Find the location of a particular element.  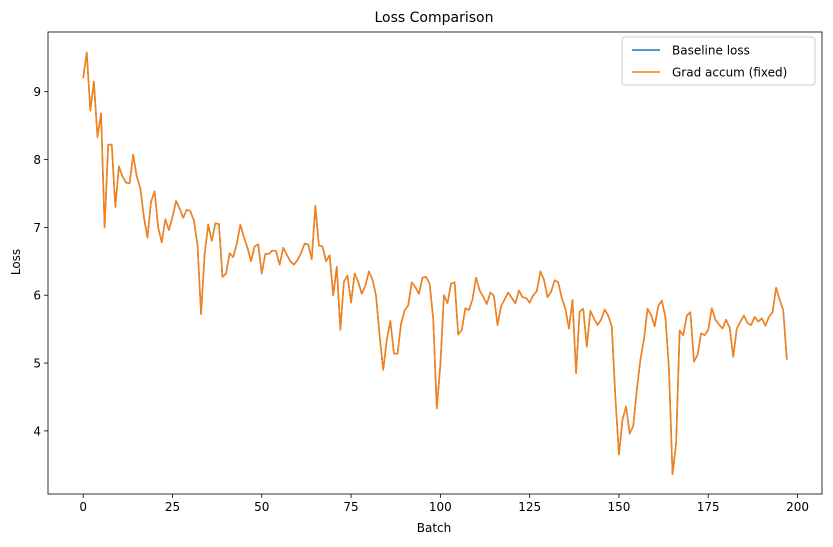

chart-title: Loss Comparison is located at coordinates (434, 18).